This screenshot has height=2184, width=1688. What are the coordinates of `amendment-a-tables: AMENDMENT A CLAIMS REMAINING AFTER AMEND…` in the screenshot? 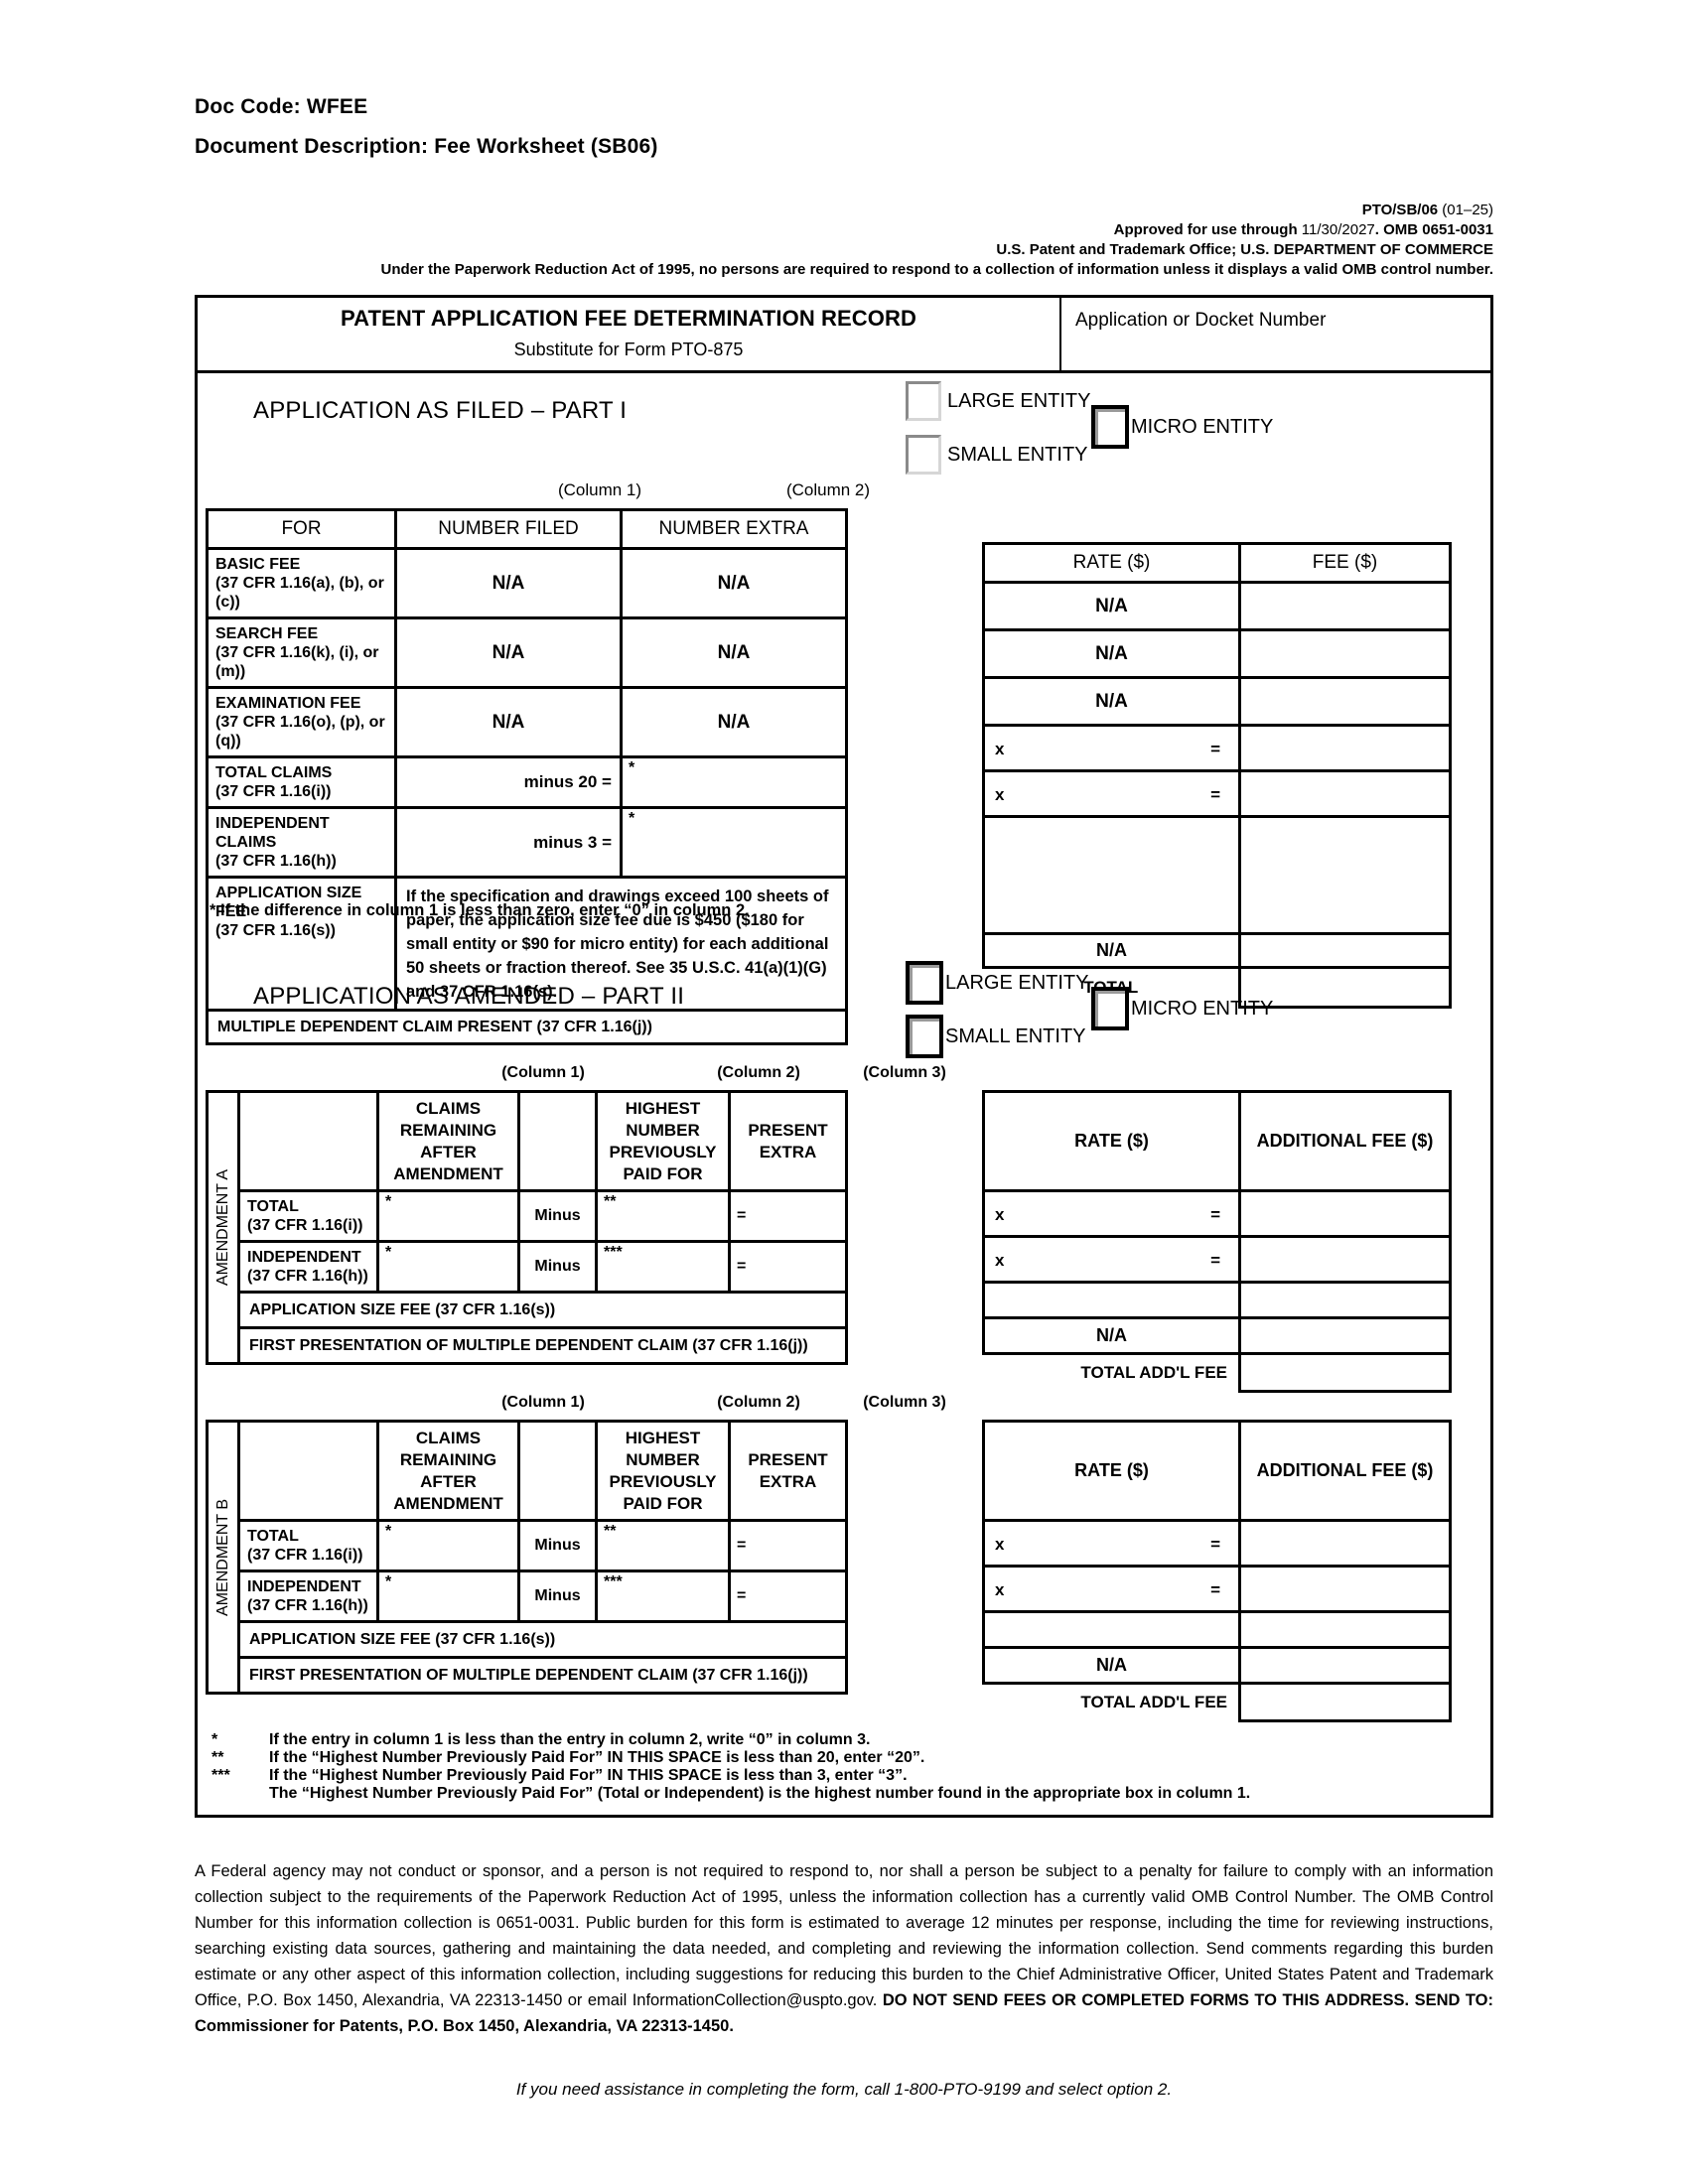 It's located at (844, 1241).